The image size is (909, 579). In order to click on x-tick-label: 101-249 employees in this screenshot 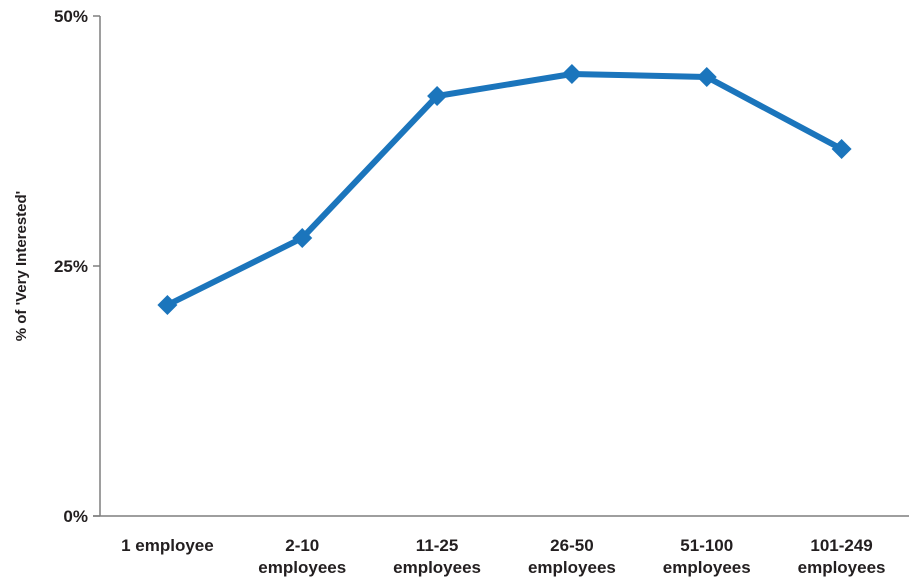, I will do `click(842, 556)`.